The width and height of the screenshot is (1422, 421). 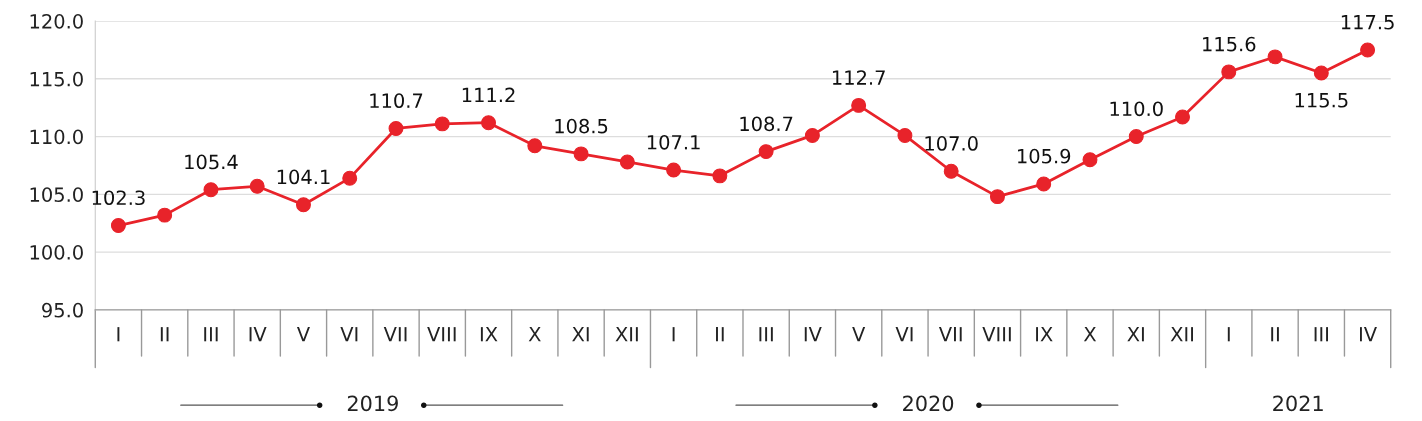 I want to click on data-label: 110.0, so click(x=1136, y=109).